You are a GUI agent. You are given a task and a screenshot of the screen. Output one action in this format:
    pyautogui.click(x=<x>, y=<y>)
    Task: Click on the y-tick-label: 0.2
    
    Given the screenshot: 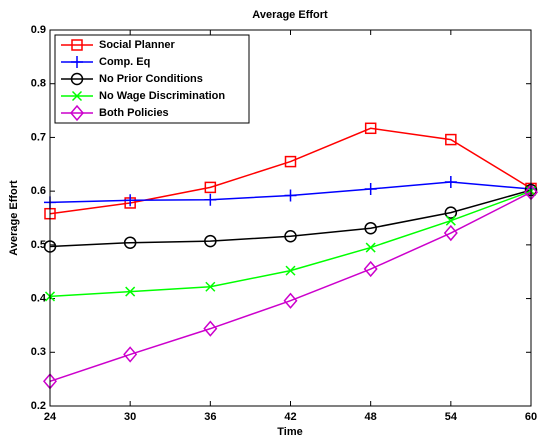 What is the action you would take?
    pyautogui.click(x=38, y=406)
    